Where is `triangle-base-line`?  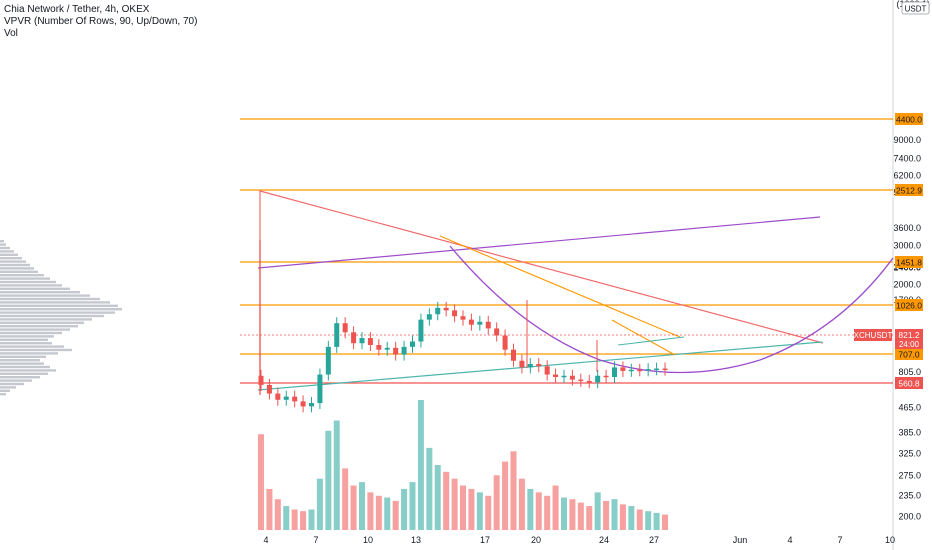
triangle-base-line is located at coordinates (651, 341).